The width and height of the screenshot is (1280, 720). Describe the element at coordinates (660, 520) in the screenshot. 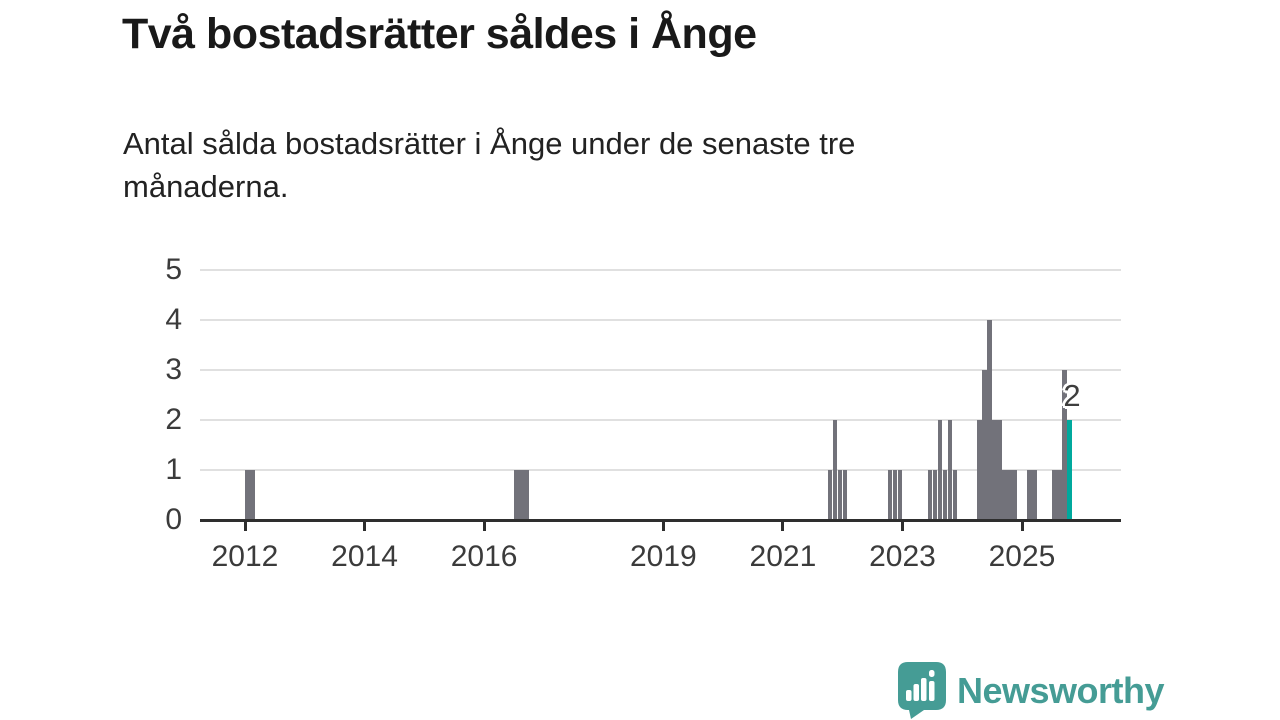

I see `x-axis-line` at that location.